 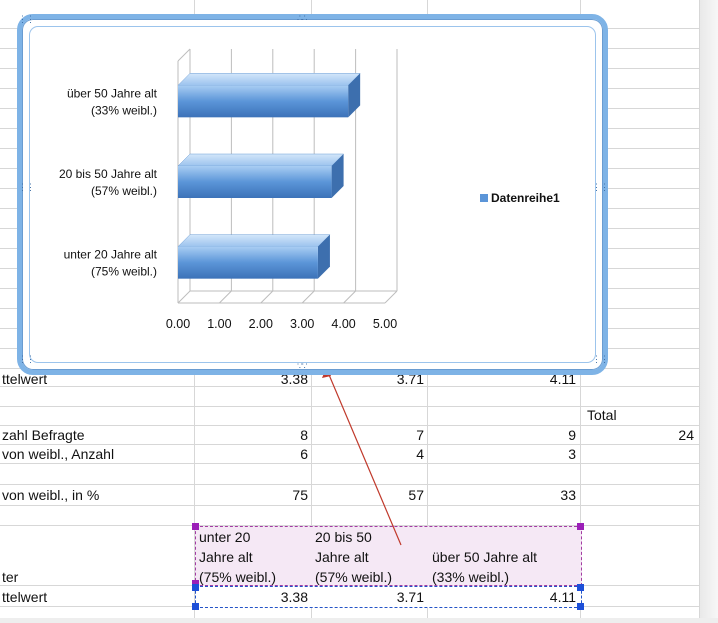 What do you see at coordinates (709, 311) in the screenshot?
I see `window-edge-shadow` at bounding box center [709, 311].